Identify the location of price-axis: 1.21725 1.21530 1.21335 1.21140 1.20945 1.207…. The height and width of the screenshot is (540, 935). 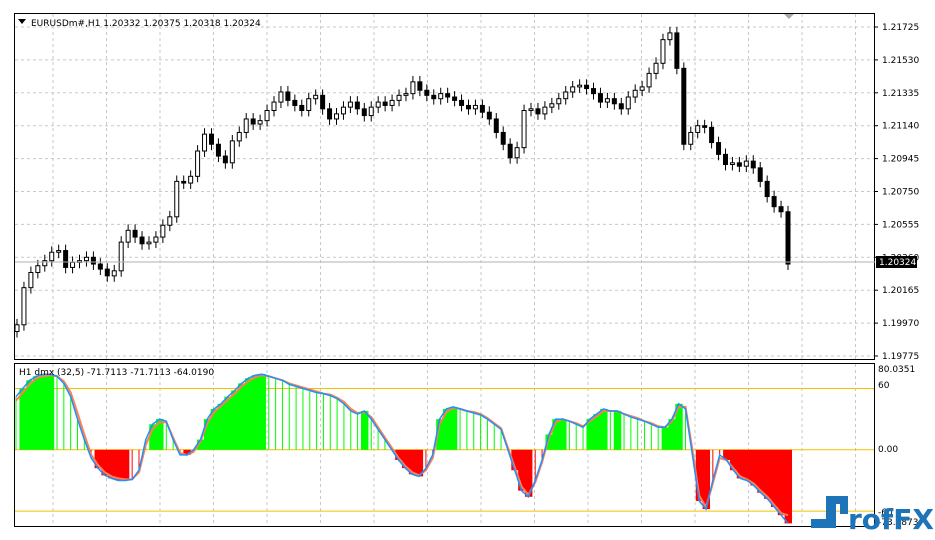
(896, 192).